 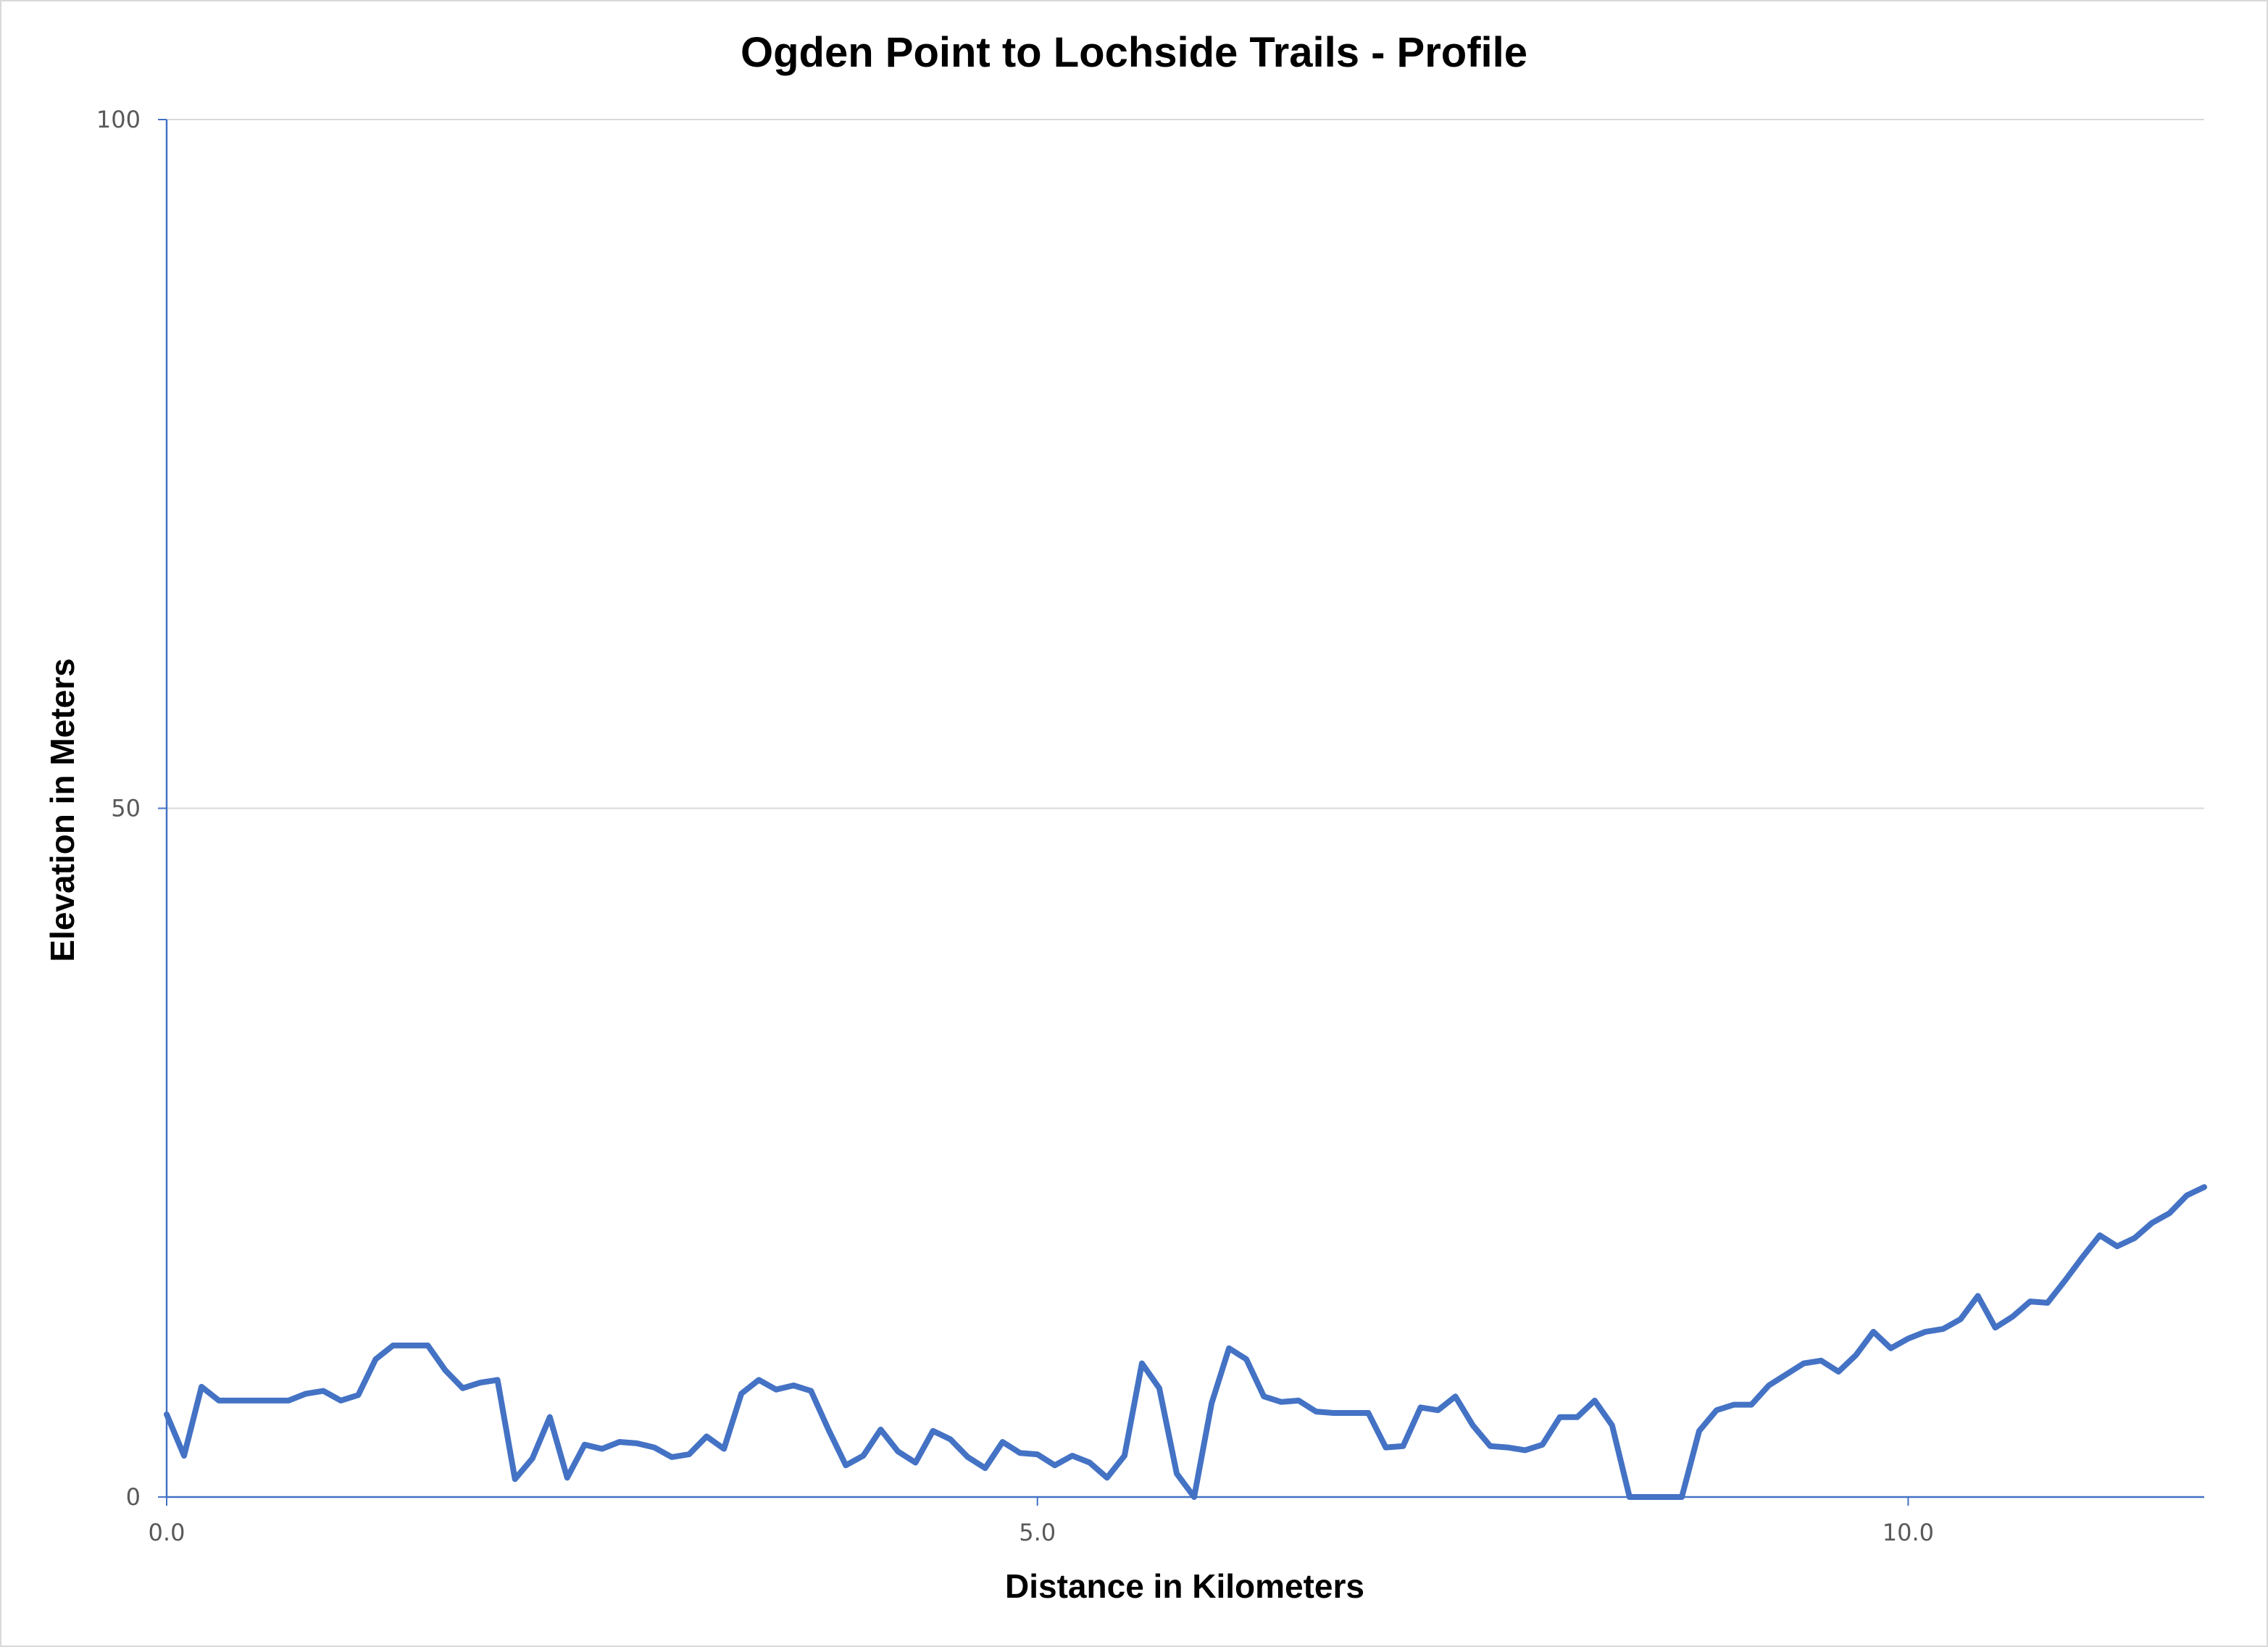 I want to click on chart-title: Ogden Point to Lochside Trails - Profile, so click(x=1134, y=52).